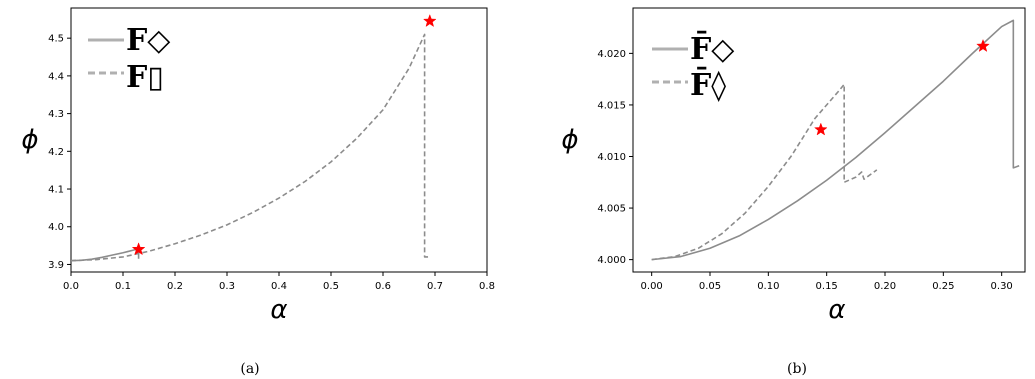  Describe the element at coordinates (901, 87) in the screenshot. I see `panel-b-markers` at that location.